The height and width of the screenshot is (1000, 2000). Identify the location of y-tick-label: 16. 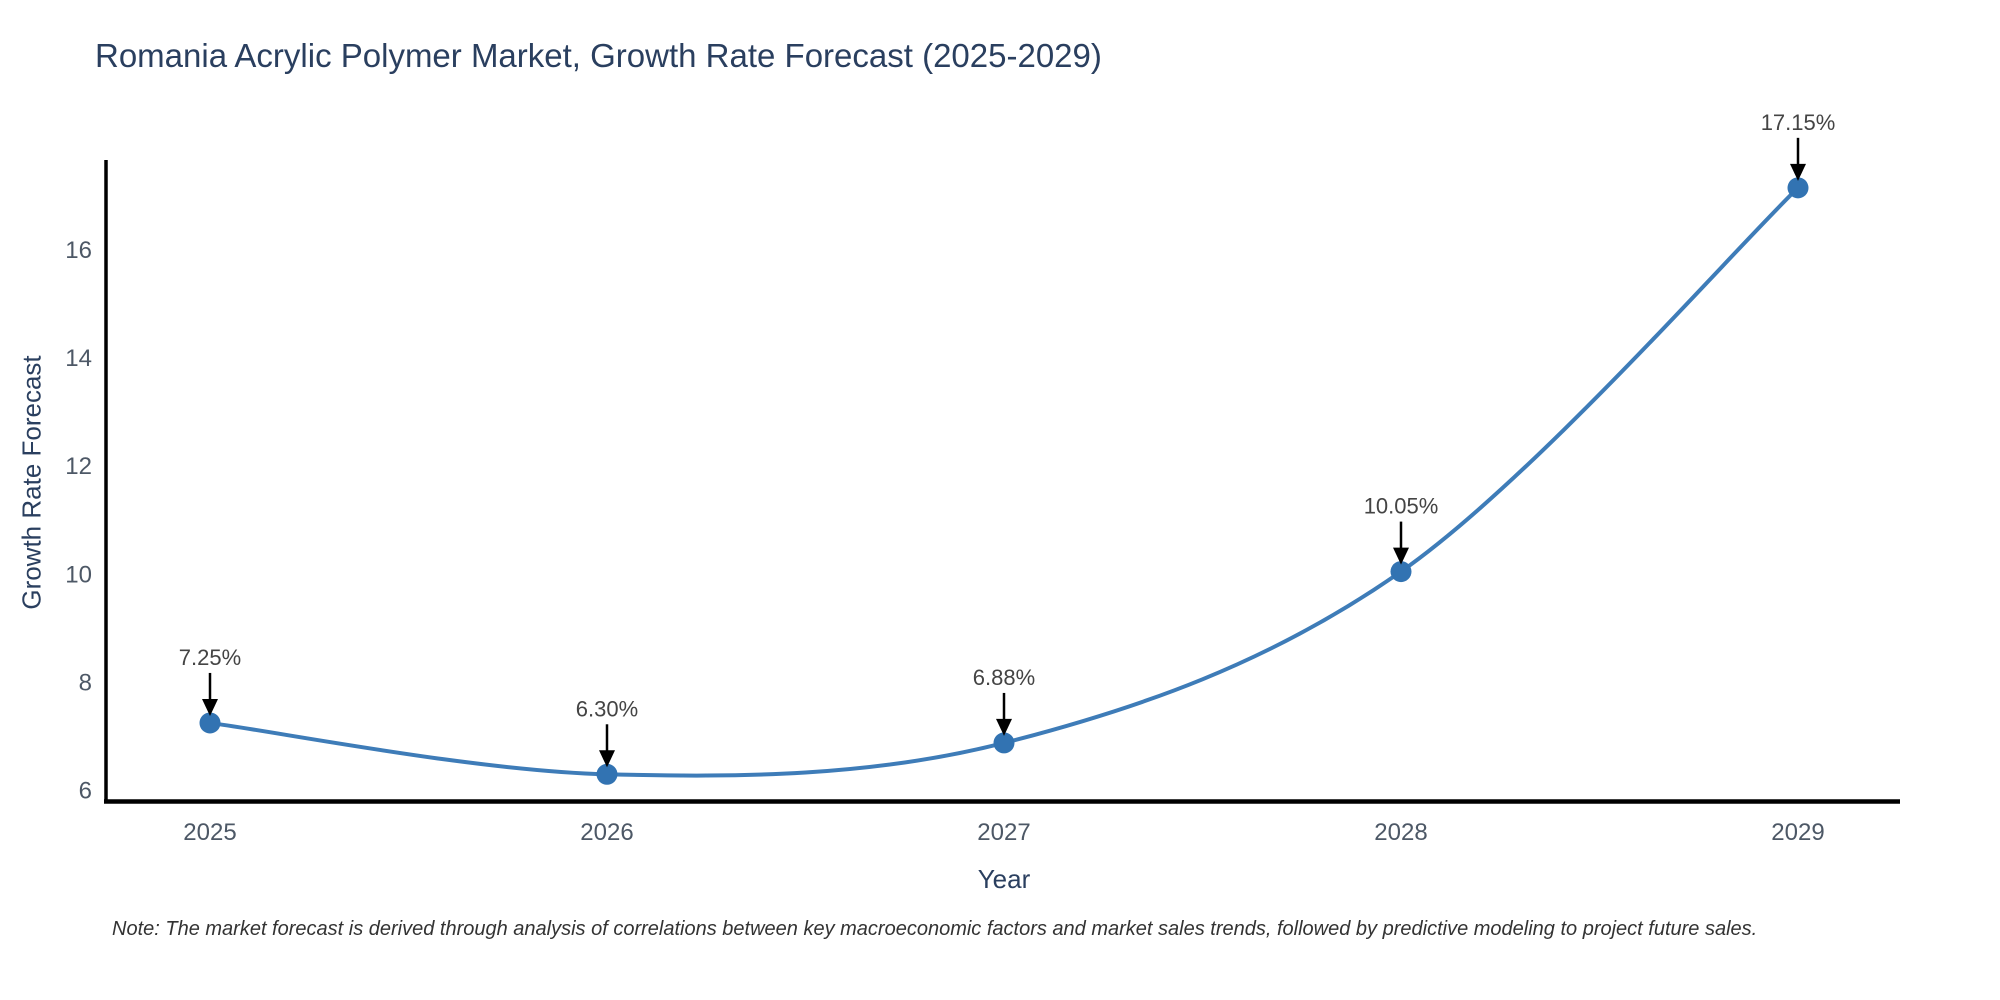
(78, 250).